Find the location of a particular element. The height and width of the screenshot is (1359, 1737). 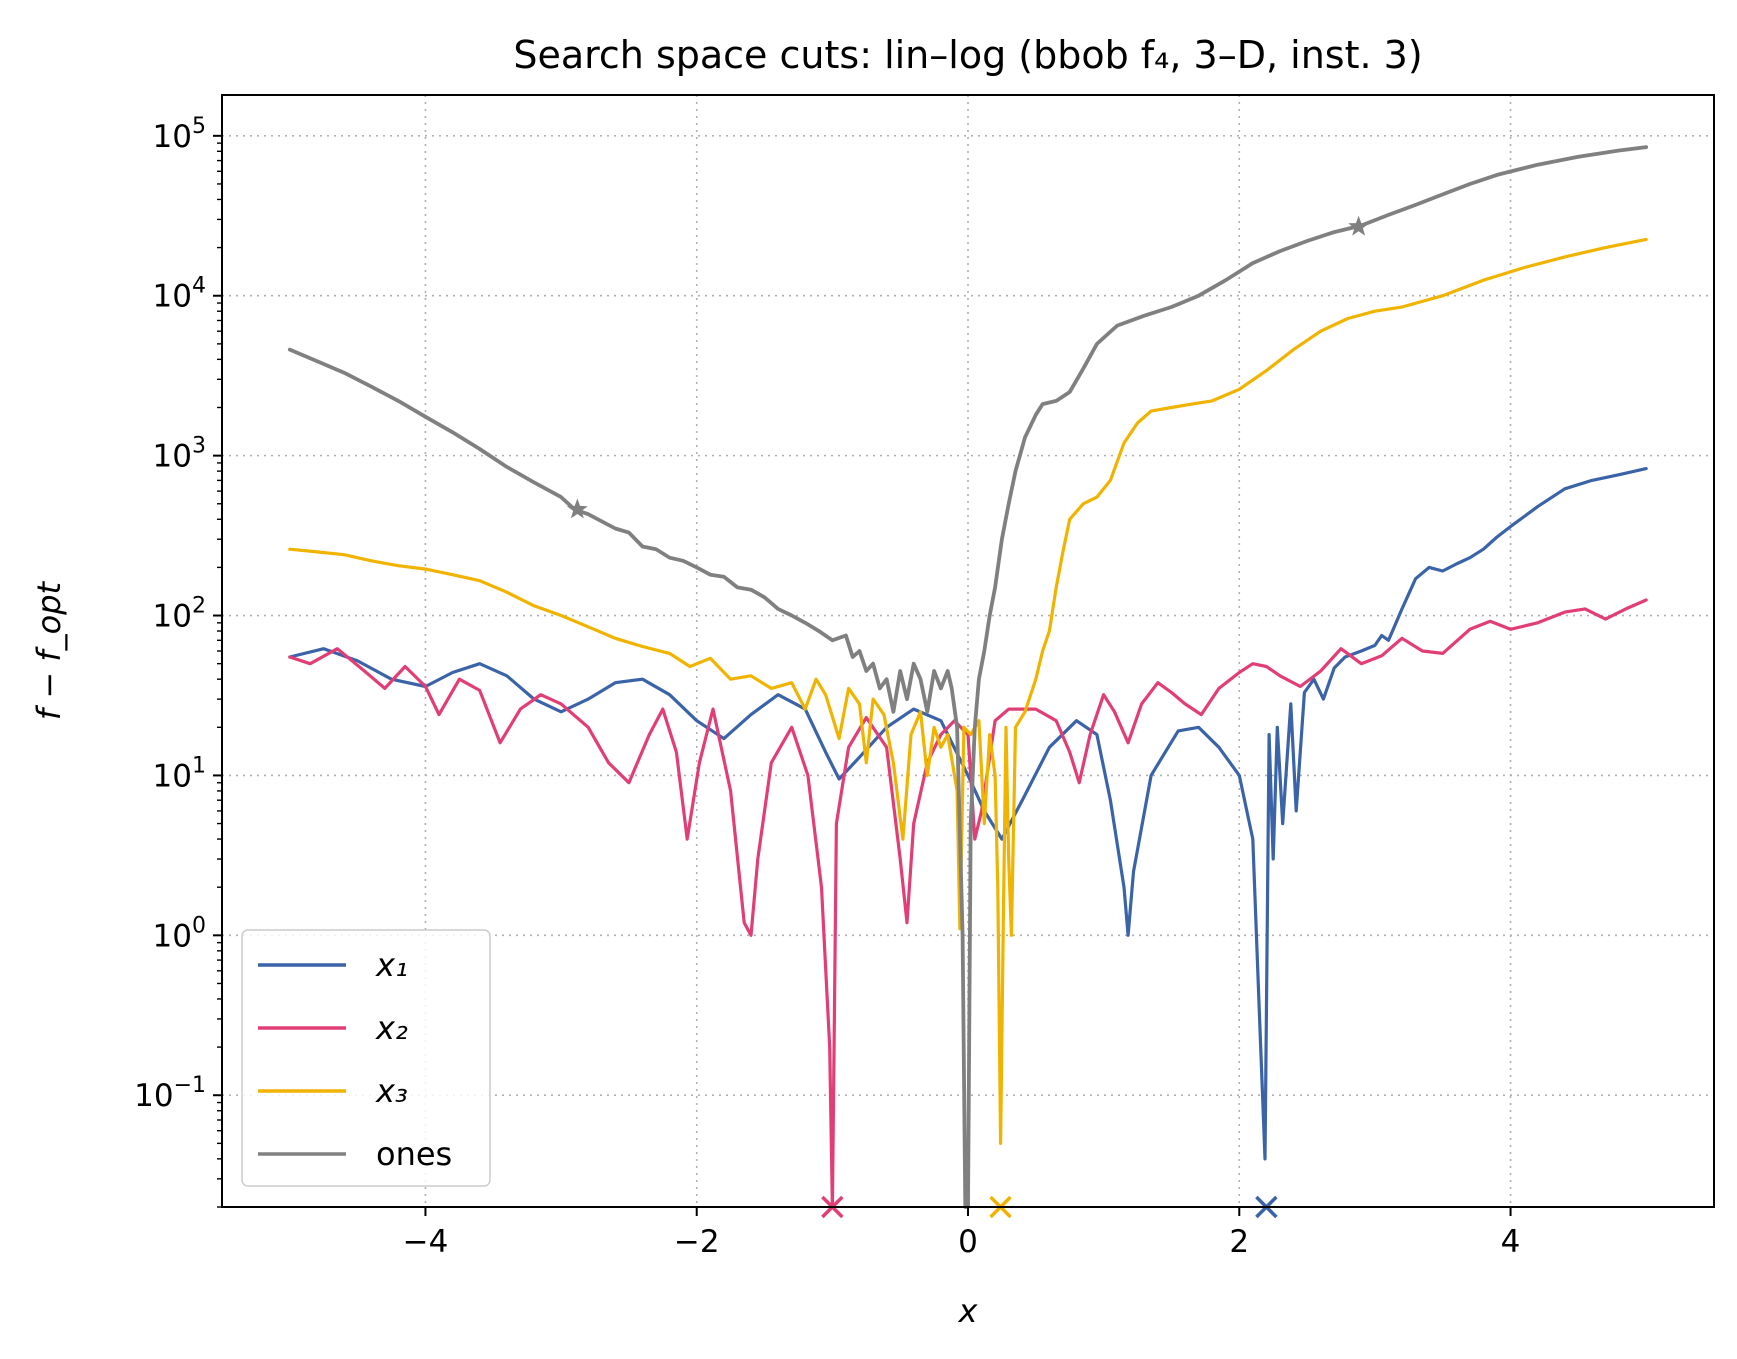

y-tick-label: 10⁻¹ is located at coordinates (170, 1093).